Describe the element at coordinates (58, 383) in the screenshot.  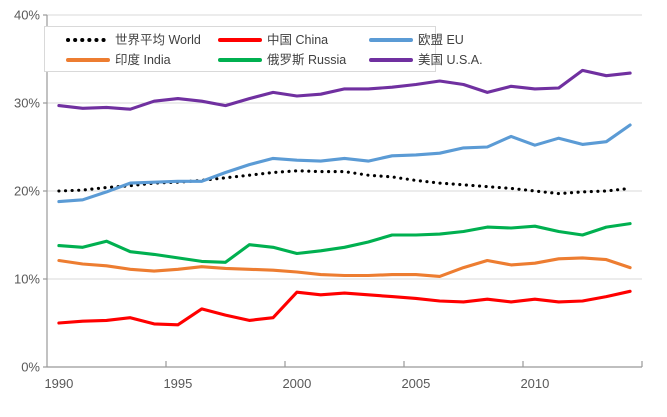
I see `x-axis-label: 1990` at that location.